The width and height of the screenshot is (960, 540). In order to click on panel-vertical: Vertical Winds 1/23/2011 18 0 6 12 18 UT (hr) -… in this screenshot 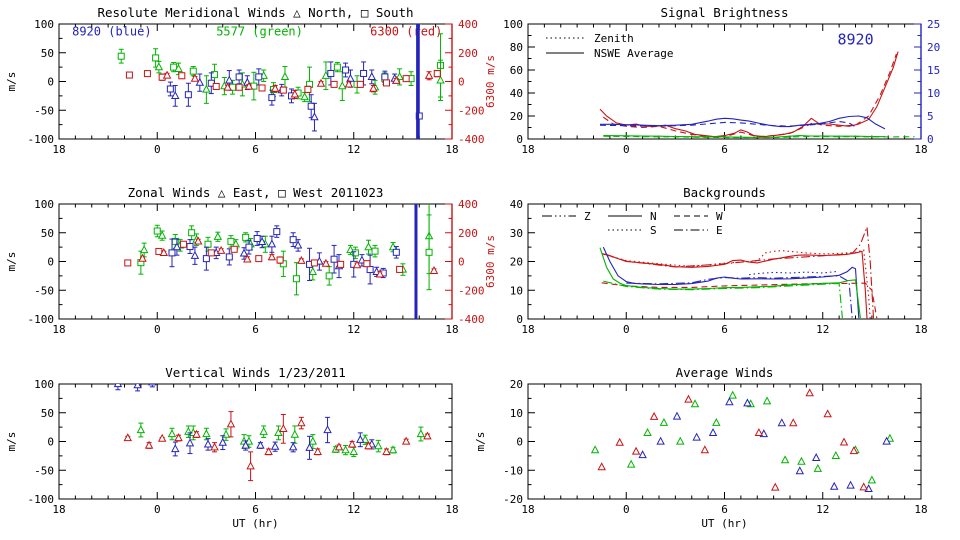, I will do `click(232, 447)`.